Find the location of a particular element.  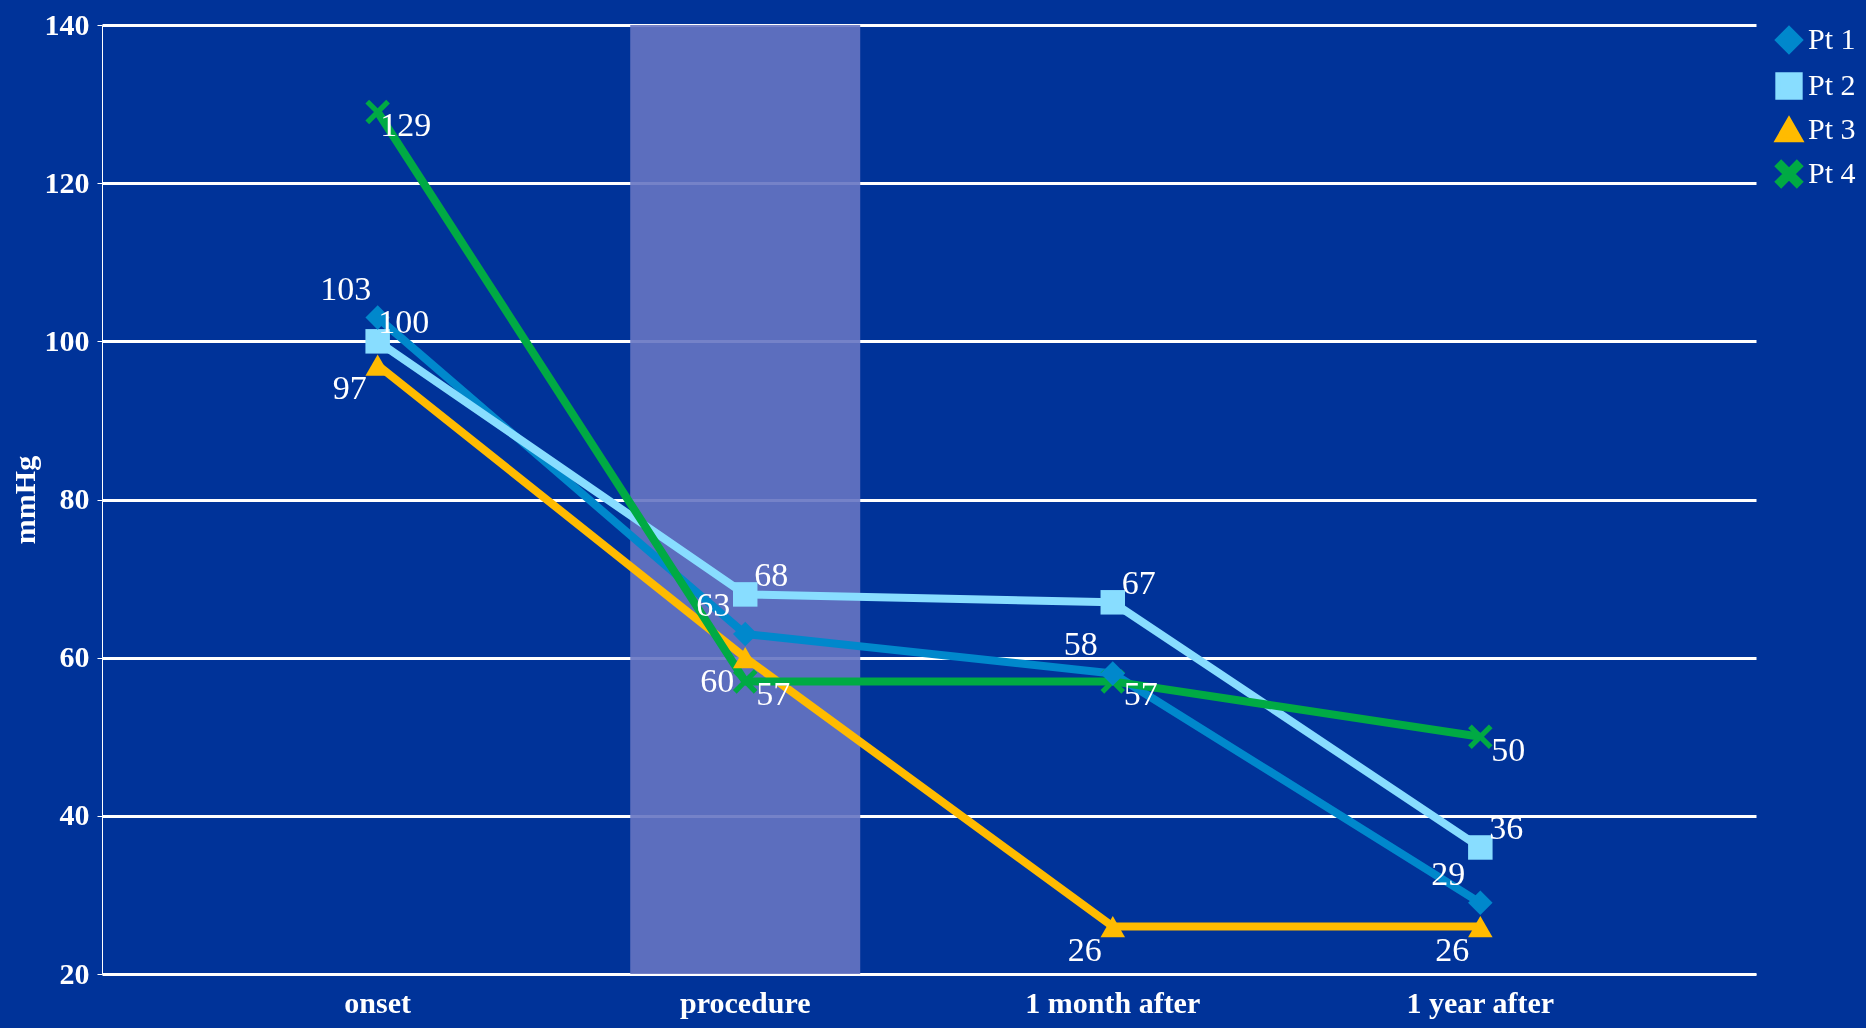

data-label: 29 is located at coordinates (1448, 873).